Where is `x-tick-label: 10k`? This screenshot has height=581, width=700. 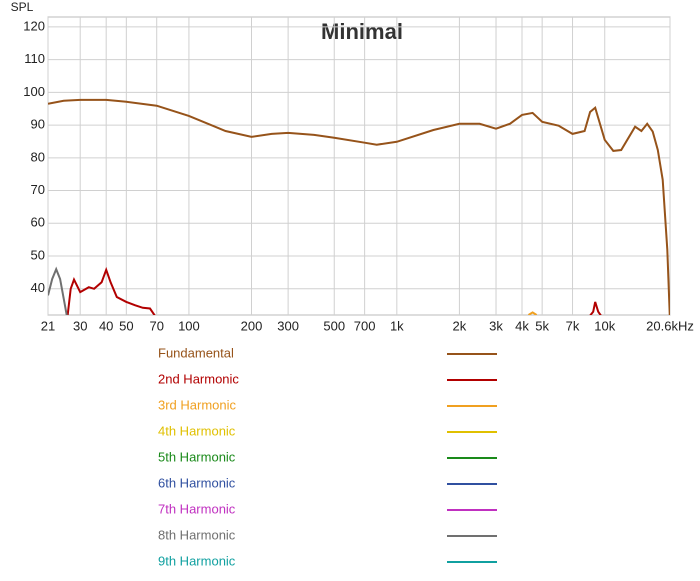
x-tick-label: 10k is located at coordinates (604, 325).